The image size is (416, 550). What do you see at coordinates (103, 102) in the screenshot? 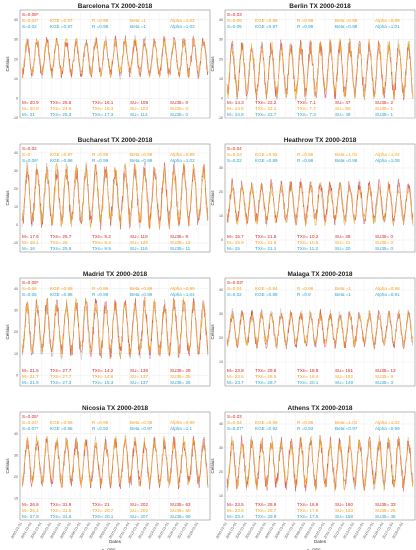
I see `stat-bottom: TXn= 16.1` at bounding box center [103, 102].